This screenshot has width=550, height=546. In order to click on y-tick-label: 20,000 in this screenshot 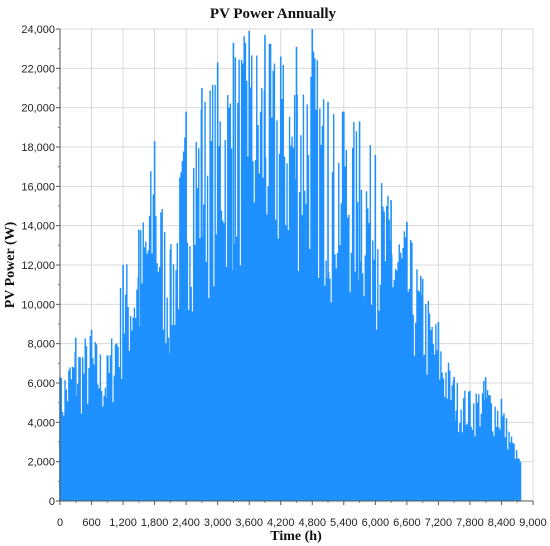, I will do `click(38, 109)`.